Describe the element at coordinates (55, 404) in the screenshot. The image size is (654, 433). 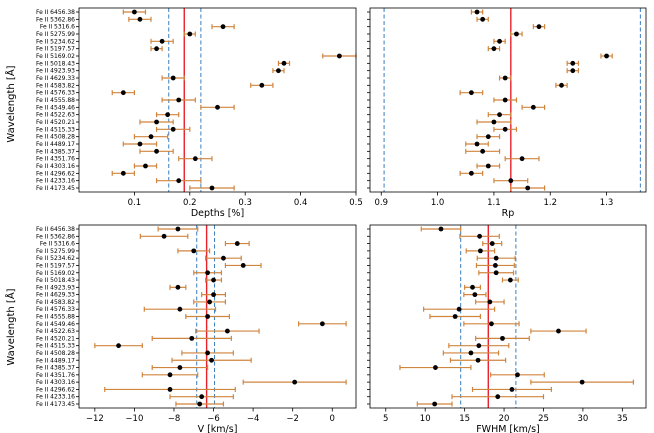
I see `y-tick-label: Fe II 4173.45` at that location.